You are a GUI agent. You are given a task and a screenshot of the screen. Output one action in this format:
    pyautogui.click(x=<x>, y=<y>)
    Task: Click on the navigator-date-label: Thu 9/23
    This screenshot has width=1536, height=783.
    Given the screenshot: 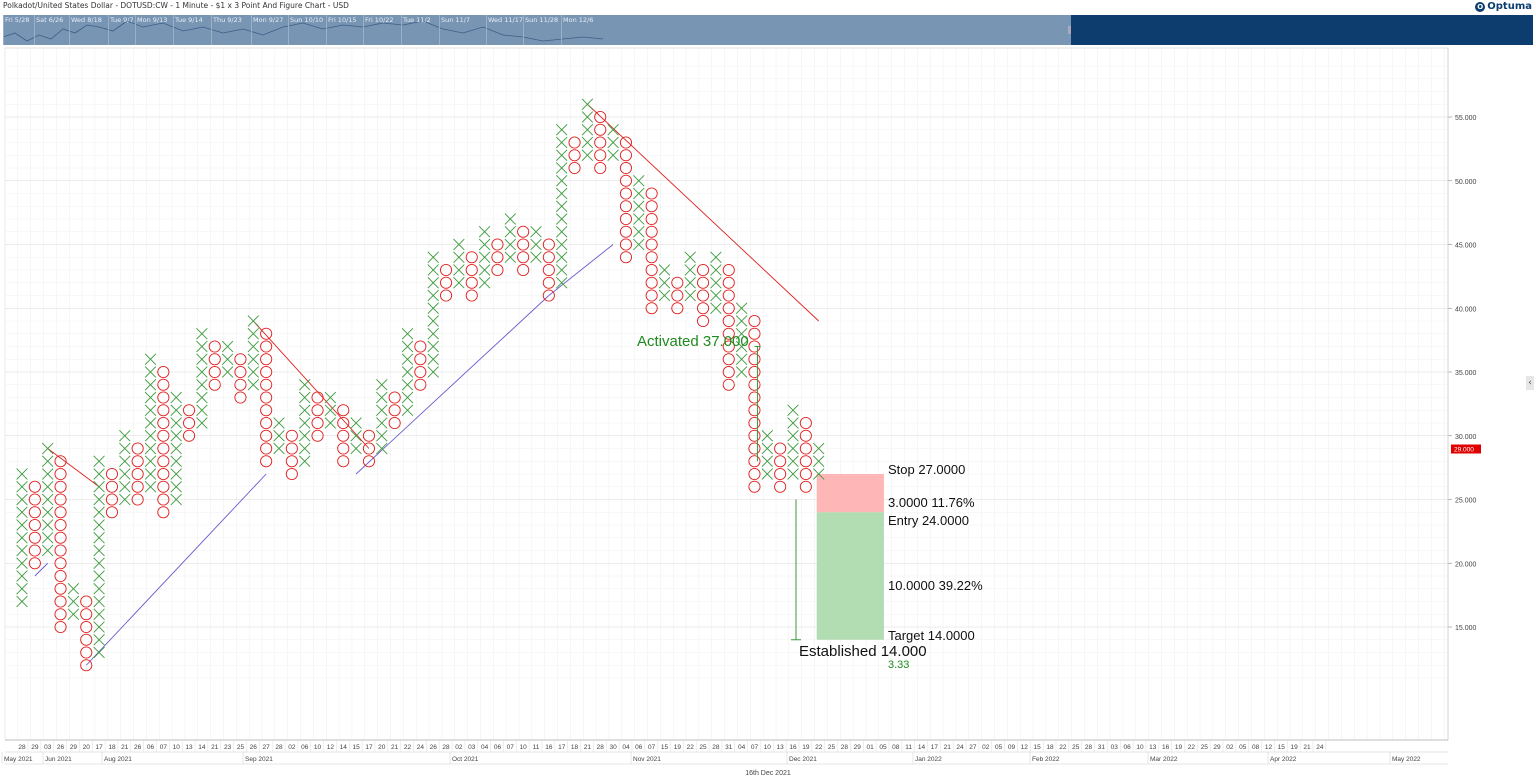 What is the action you would take?
    pyautogui.click(x=227, y=20)
    